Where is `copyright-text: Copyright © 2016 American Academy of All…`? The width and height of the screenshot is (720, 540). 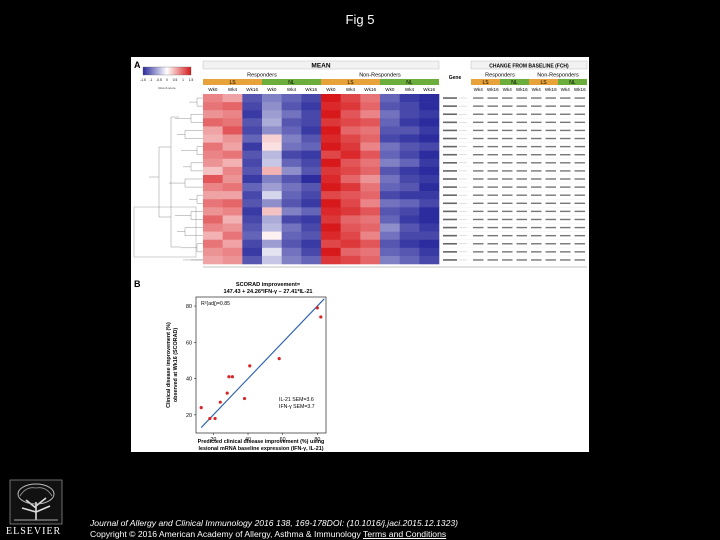
copyright-text: Copyright © 2016 American Academy of All… is located at coordinates (227, 534).